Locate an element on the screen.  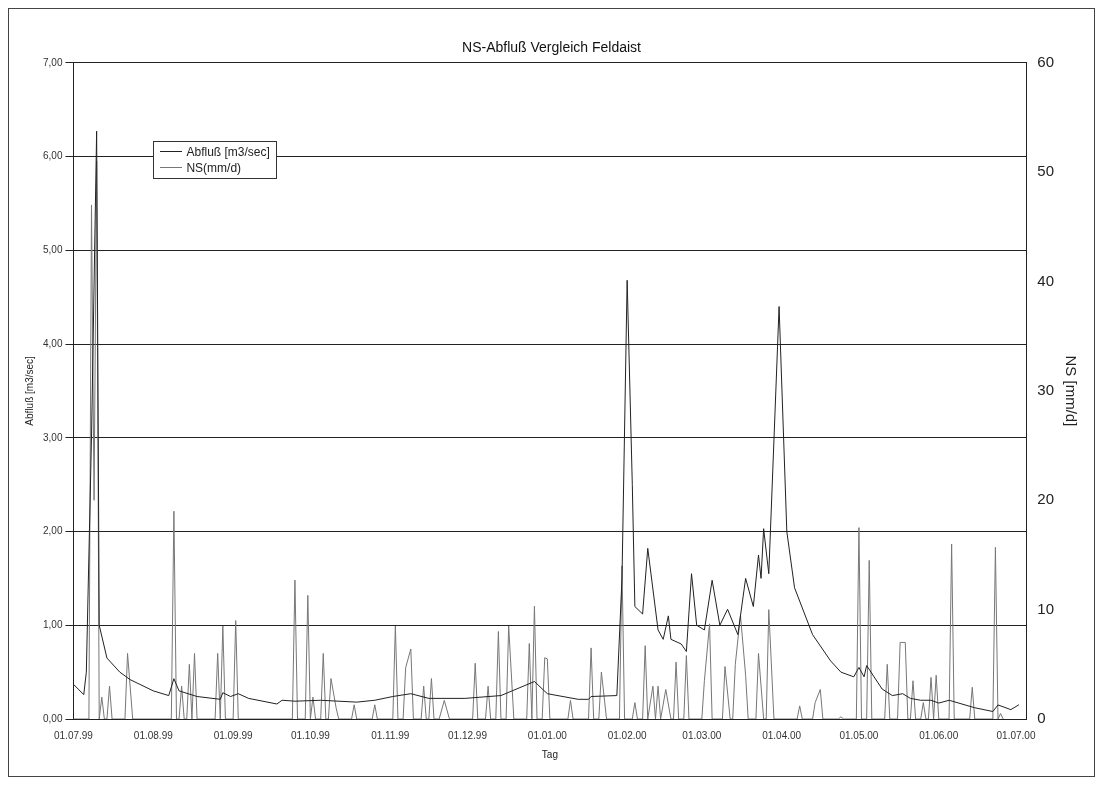
y-tick-label: 1,00 is located at coordinates (52, 625).